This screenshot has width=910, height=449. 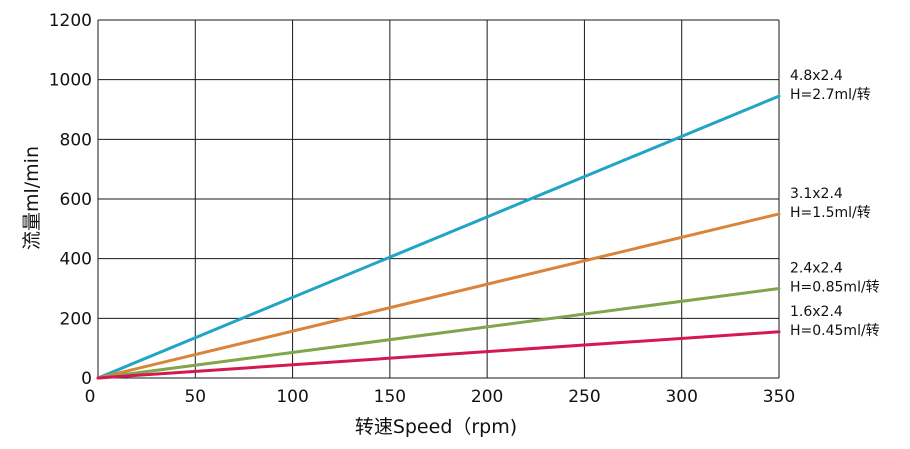 I want to click on x-tick-label: 0, so click(x=90, y=397).